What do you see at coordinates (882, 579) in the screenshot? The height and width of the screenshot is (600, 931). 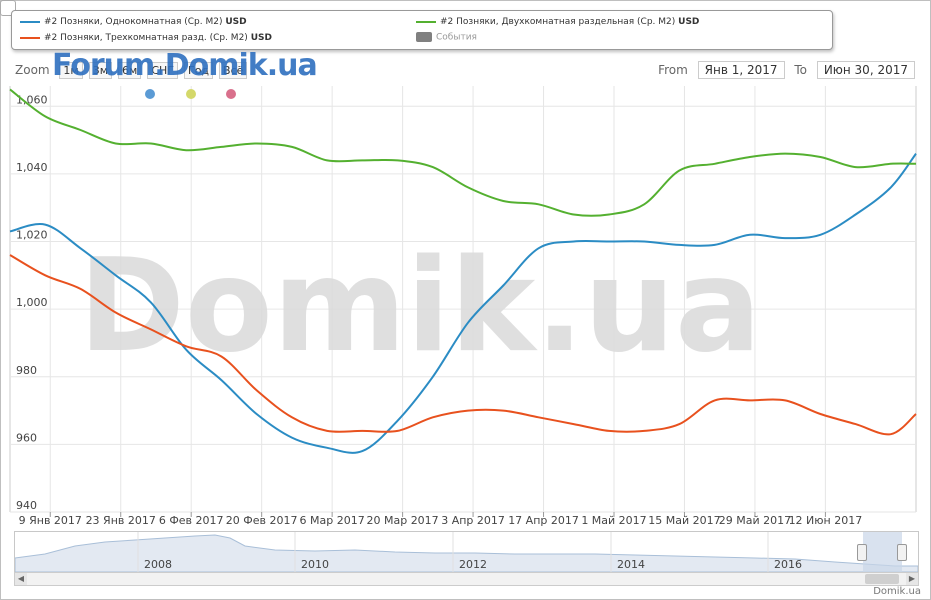 I see `scrollbar-thumb` at bounding box center [882, 579].